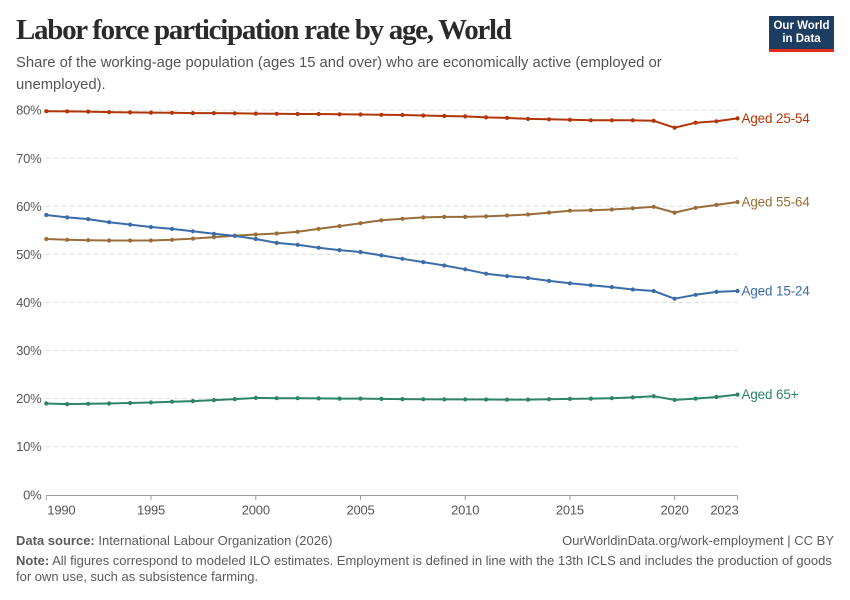  Describe the element at coordinates (29, 398) in the screenshot. I see `svg-text: 20%` at that location.